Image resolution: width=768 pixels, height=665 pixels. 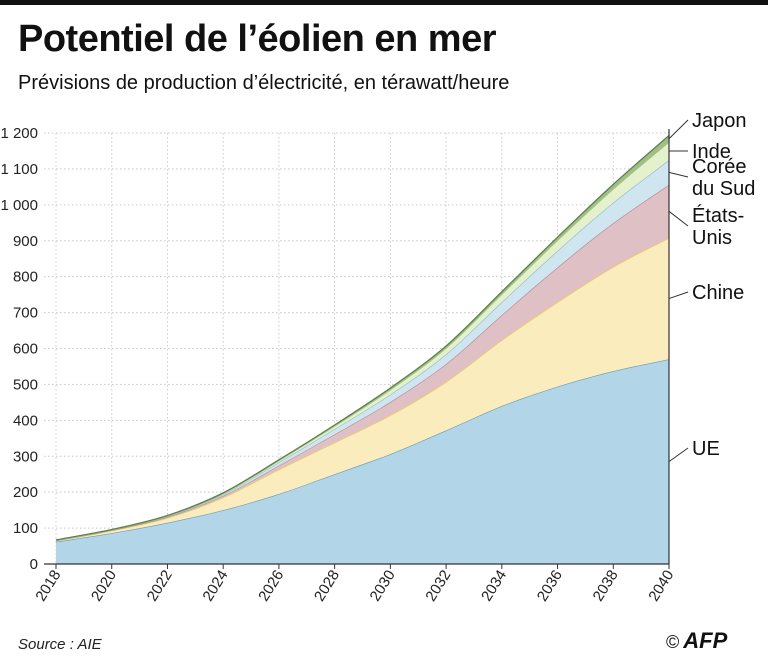 I want to click on y-tick-label: 700, so click(x=25, y=313).